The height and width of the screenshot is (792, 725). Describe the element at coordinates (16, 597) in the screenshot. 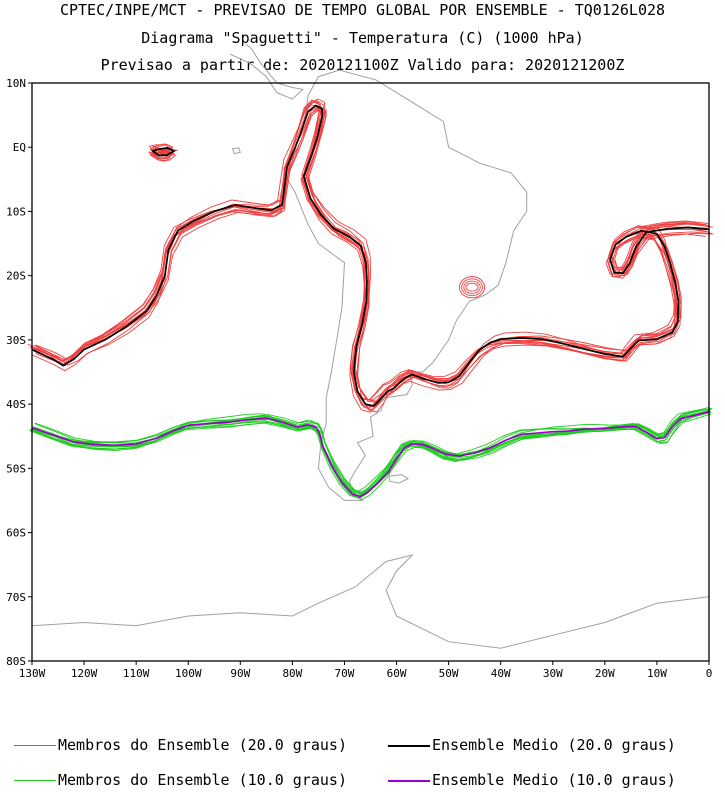

I see `y-tick-label: 70S` at that location.